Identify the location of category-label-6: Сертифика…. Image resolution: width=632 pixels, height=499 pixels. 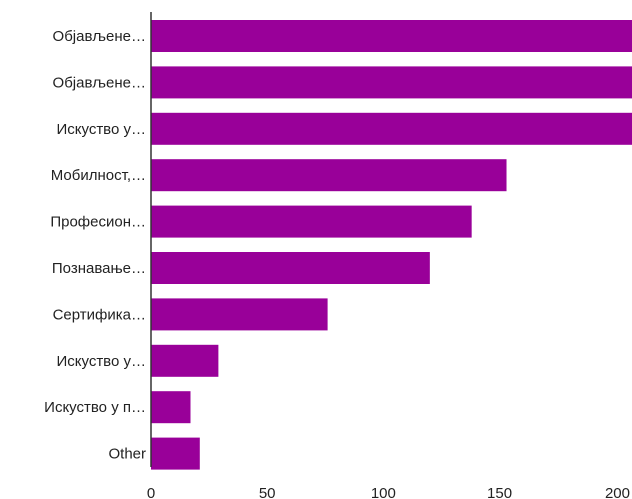
(99, 314).